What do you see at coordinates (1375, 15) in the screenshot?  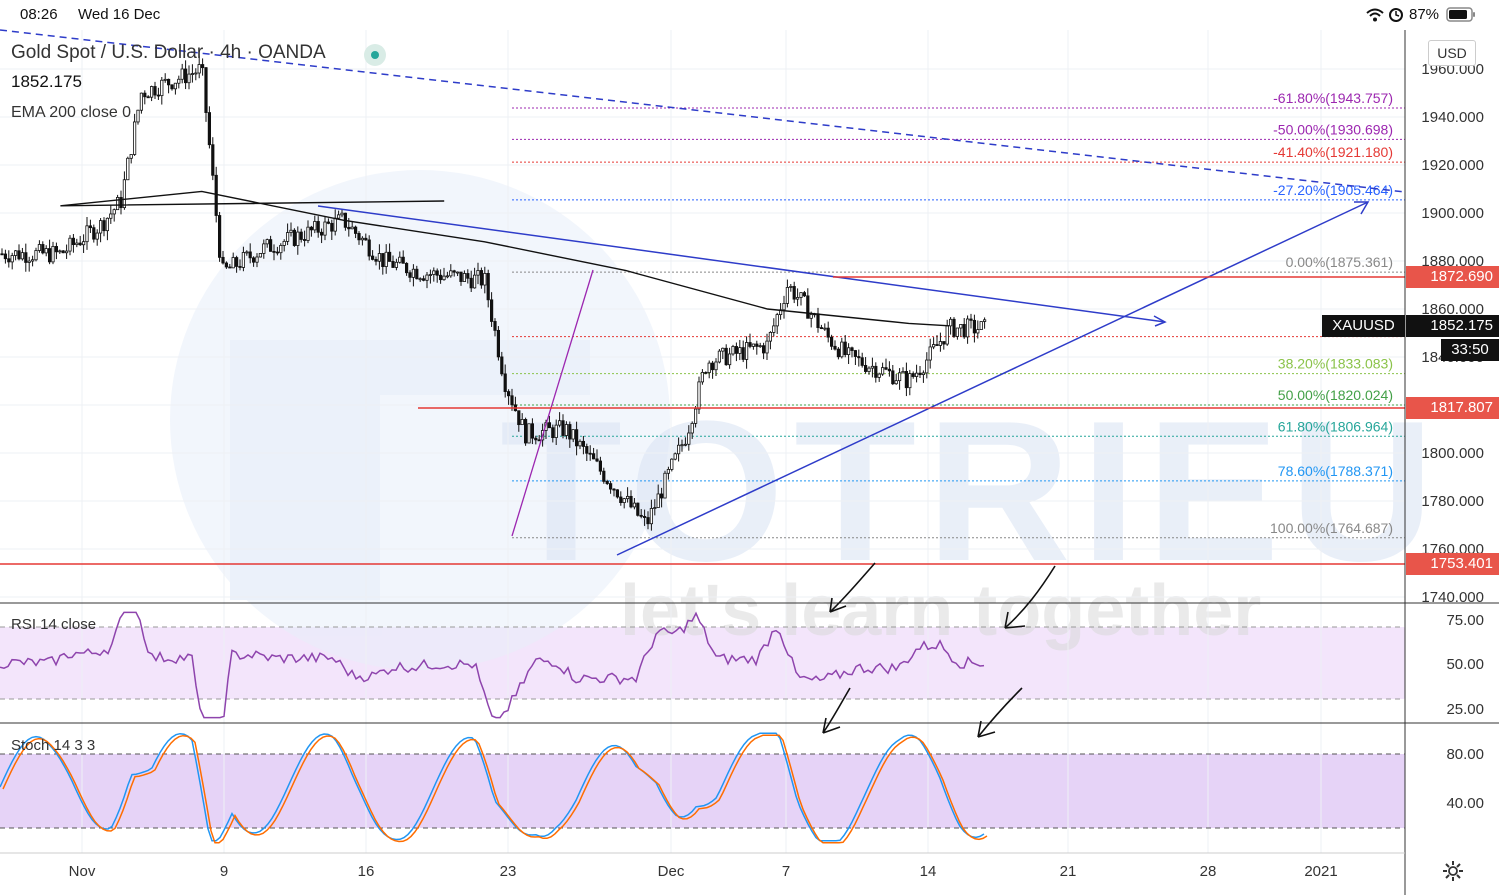 I see `wifi-icon` at bounding box center [1375, 15].